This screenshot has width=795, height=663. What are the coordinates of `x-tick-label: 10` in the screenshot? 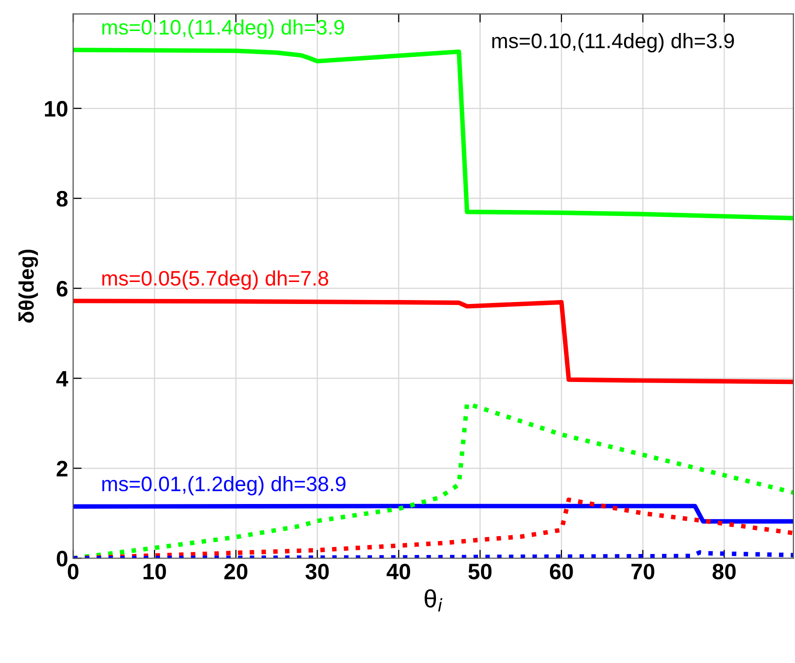 It's located at (155, 572).